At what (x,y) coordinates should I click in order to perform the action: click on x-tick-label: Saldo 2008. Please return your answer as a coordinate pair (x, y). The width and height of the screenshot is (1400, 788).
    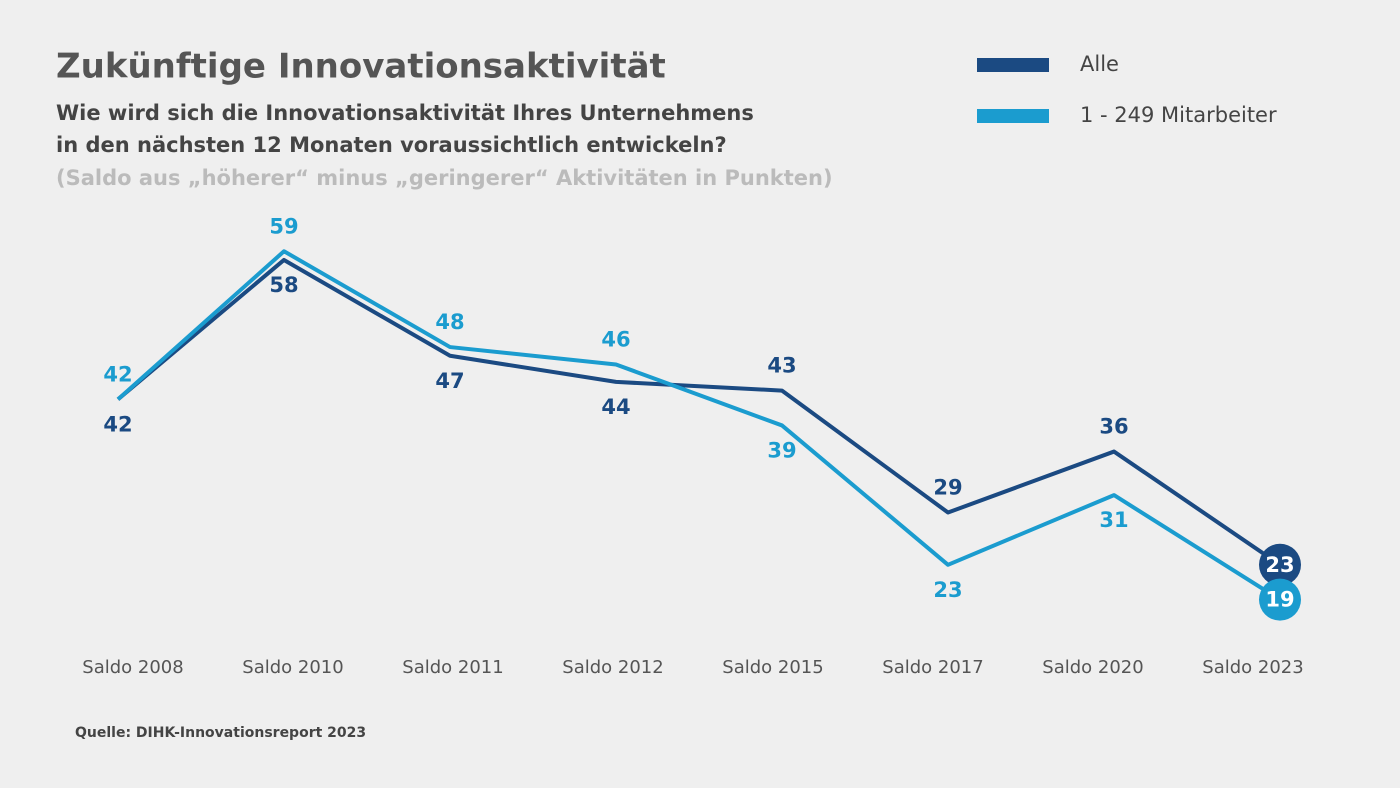
    Looking at the image, I should click on (132, 667).